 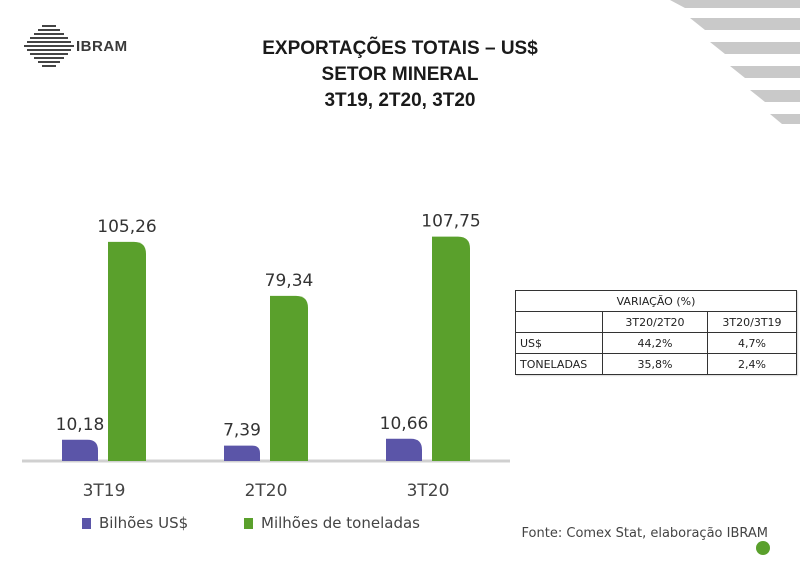 What do you see at coordinates (104, 491) in the screenshot?
I see `category-label-3t19: 3T19` at bounding box center [104, 491].